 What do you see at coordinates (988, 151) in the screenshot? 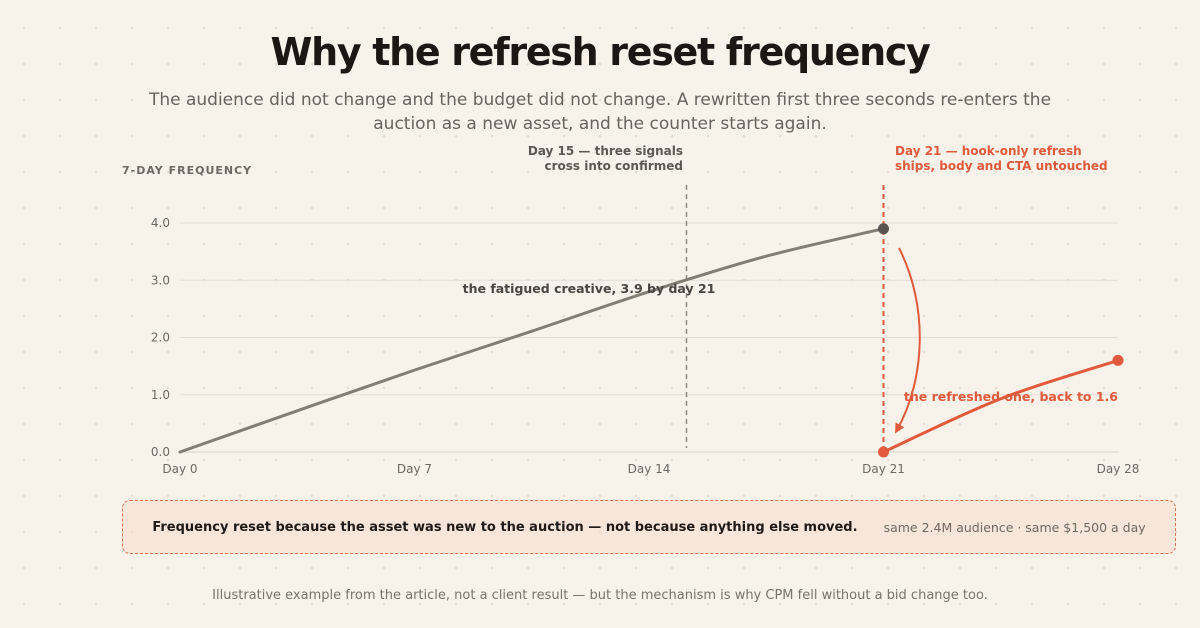
I see `annotation-day21-line1: Day 21 — hook-only refresh` at bounding box center [988, 151].